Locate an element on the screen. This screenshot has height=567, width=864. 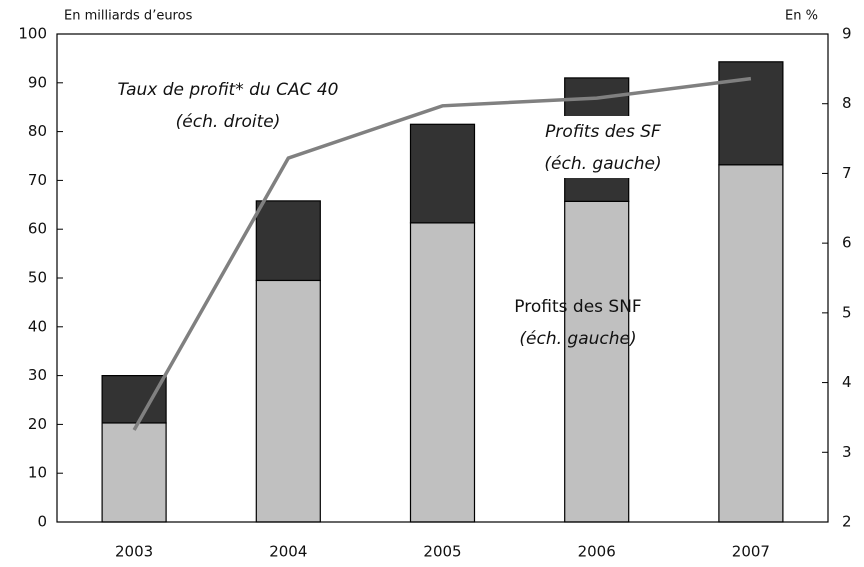
y2-axis-label: En % is located at coordinates (801, 16).